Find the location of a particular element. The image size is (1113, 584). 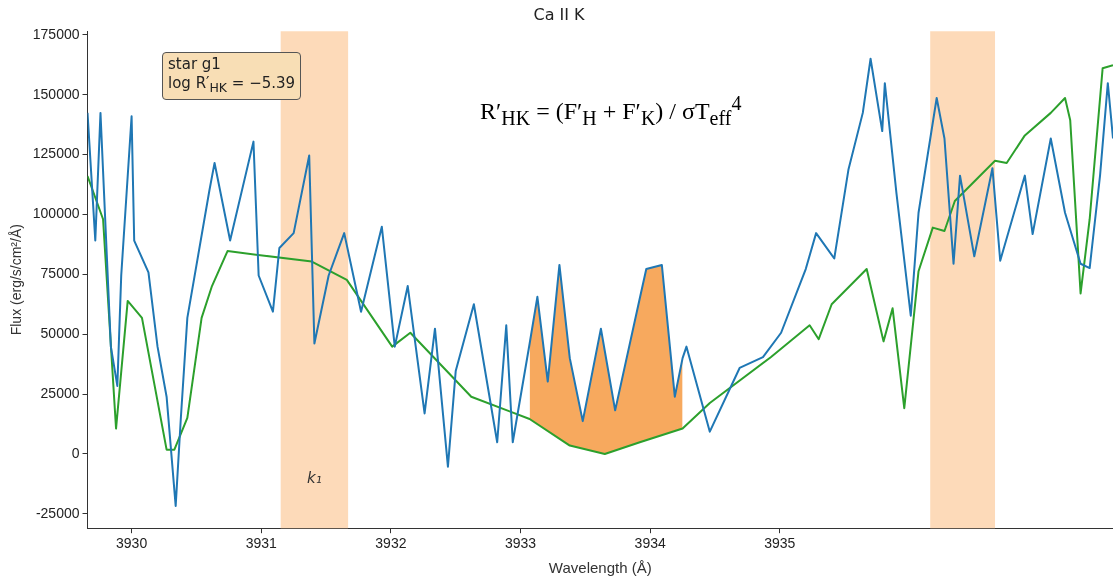

y-tick-label: 75000 is located at coordinates (60, 273).